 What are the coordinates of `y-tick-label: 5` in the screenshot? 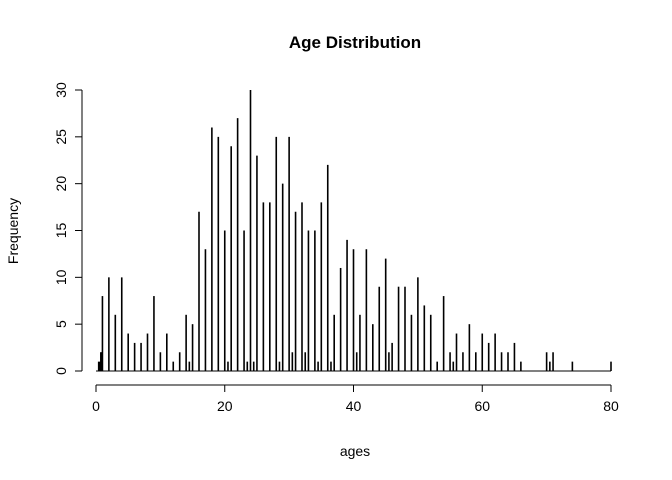 It's located at (61, 324).